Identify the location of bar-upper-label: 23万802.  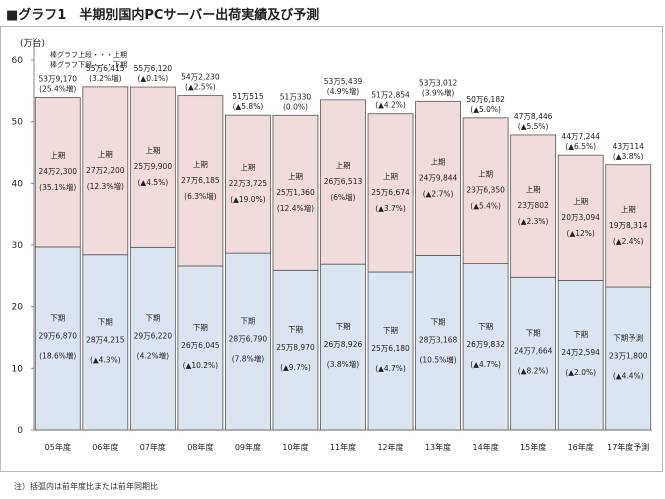
(533, 205).